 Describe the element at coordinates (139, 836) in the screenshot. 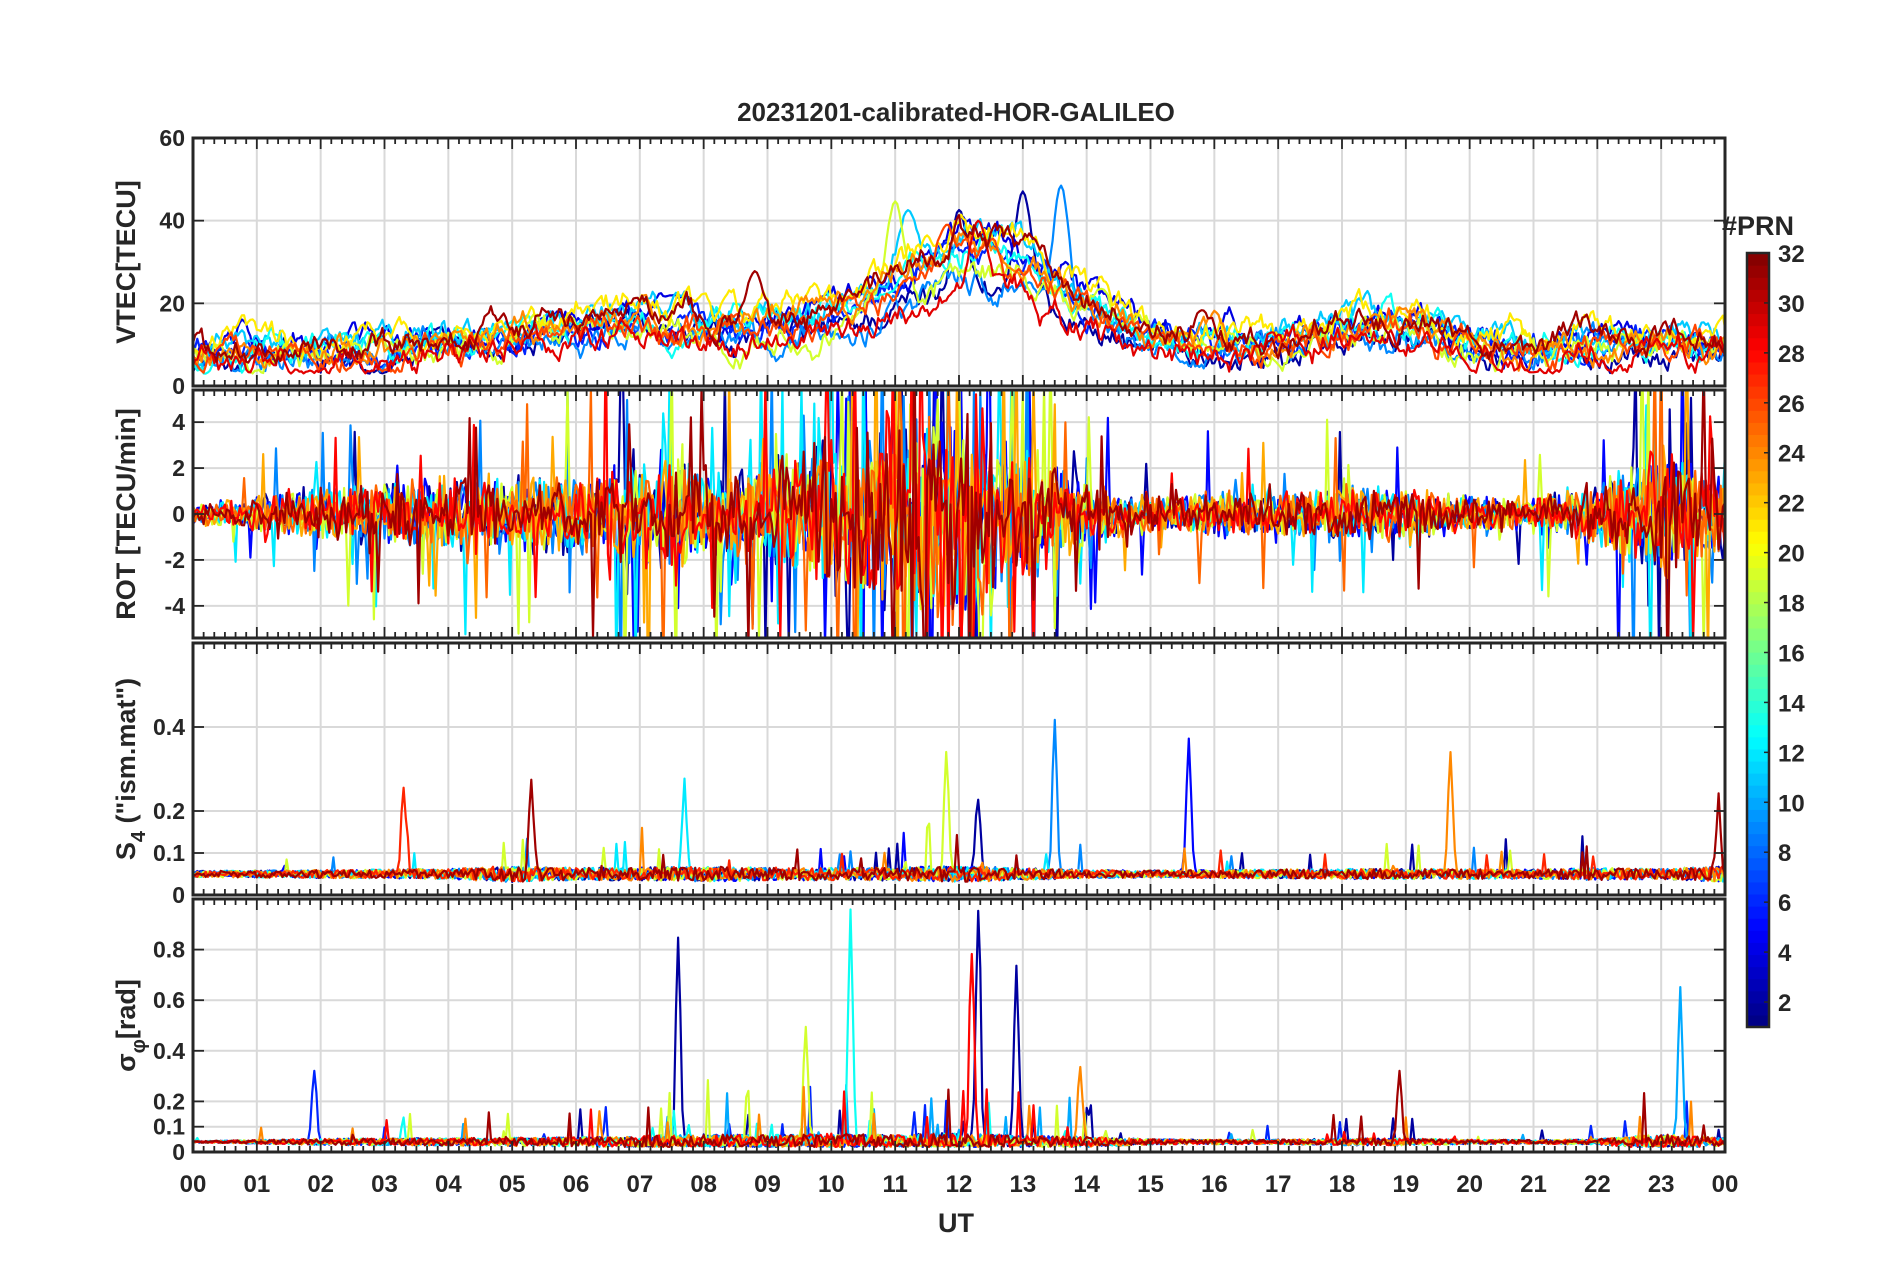

I see `y-label-sub: 4` at that location.